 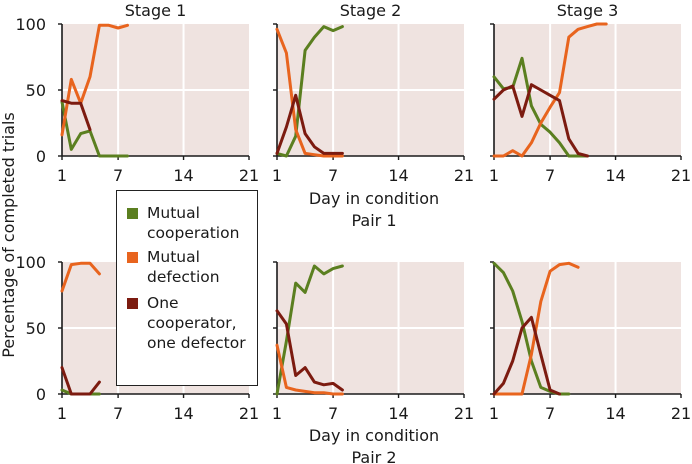 I want to click on stage-title: Stage 3, so click(x=588, y=10).